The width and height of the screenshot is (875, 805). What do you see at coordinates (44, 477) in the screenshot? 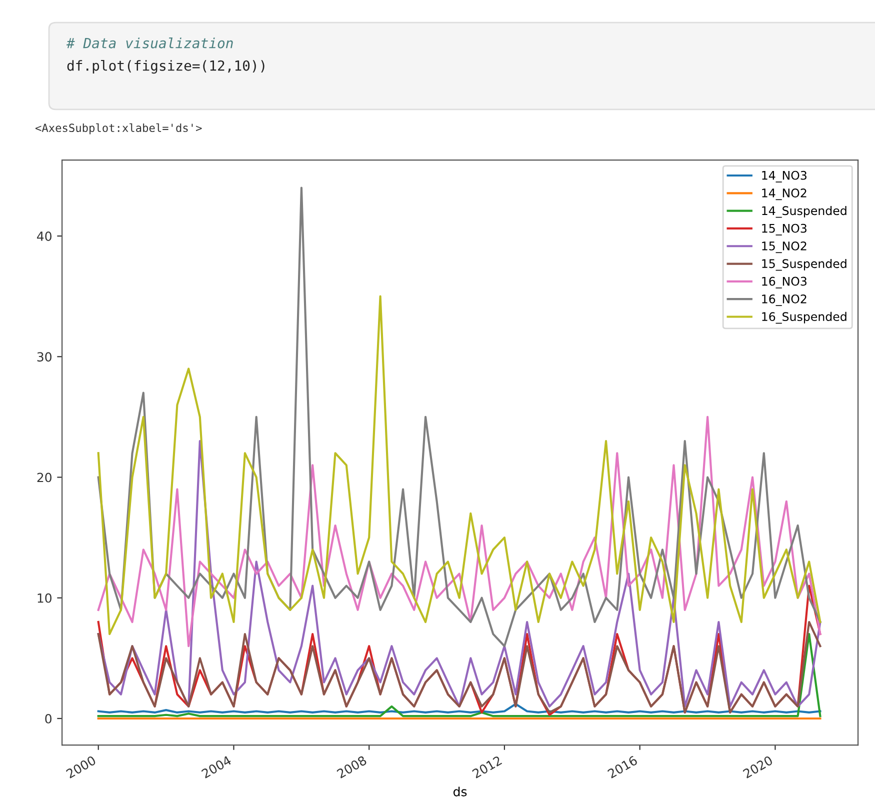
I see `y-tick-label: 20` at bounding box center [44, 477].